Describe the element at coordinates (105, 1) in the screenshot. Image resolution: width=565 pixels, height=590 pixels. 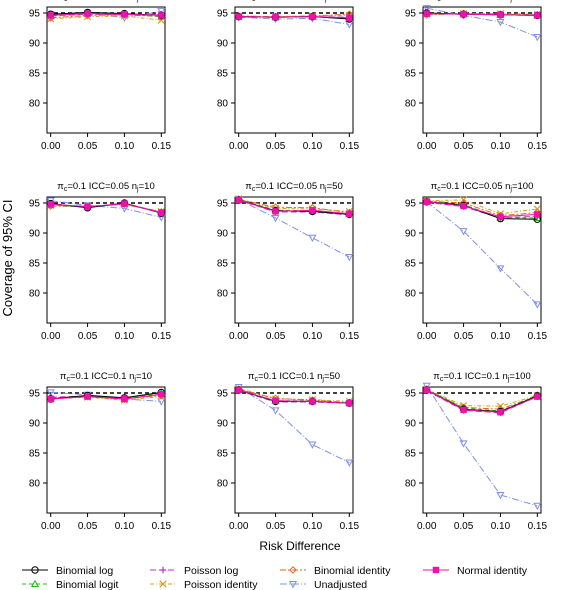
I see `panel-title: πc=0.1 ICC=0.01 nj=10` at that location.